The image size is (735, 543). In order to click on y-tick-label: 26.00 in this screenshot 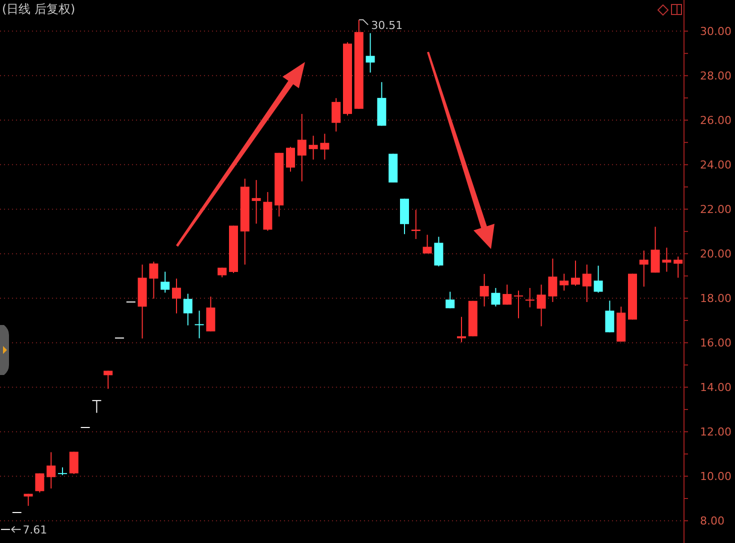, I will do `click(716, 121)`.